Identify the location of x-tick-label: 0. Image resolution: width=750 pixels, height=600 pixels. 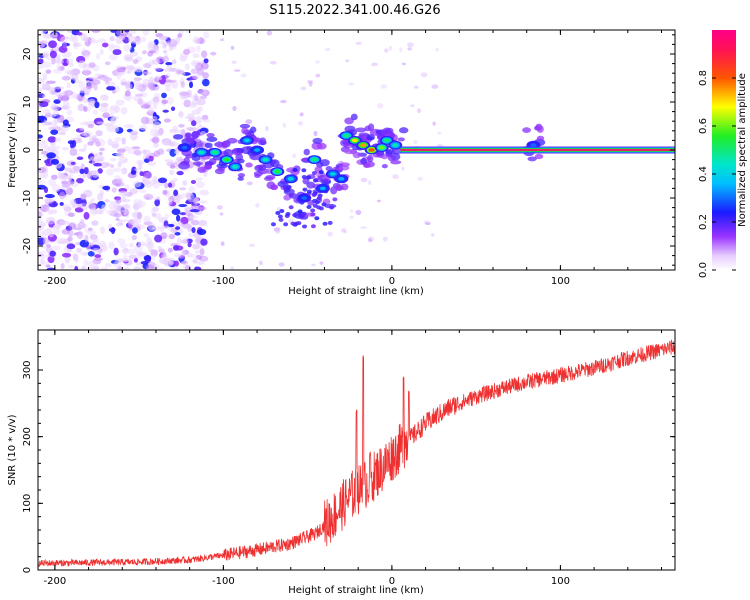
(392, 581).